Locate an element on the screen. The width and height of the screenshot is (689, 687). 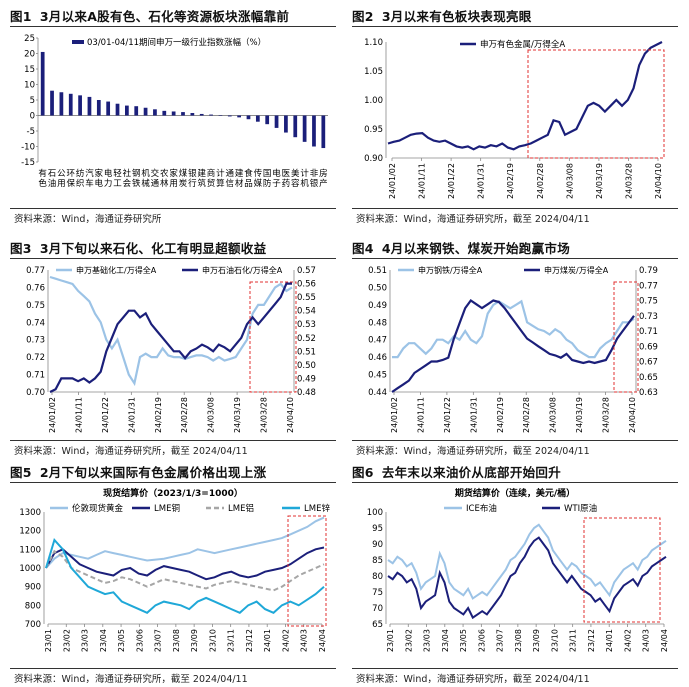
x-tick-label: 23/12 is located at coordinates (249, 640).